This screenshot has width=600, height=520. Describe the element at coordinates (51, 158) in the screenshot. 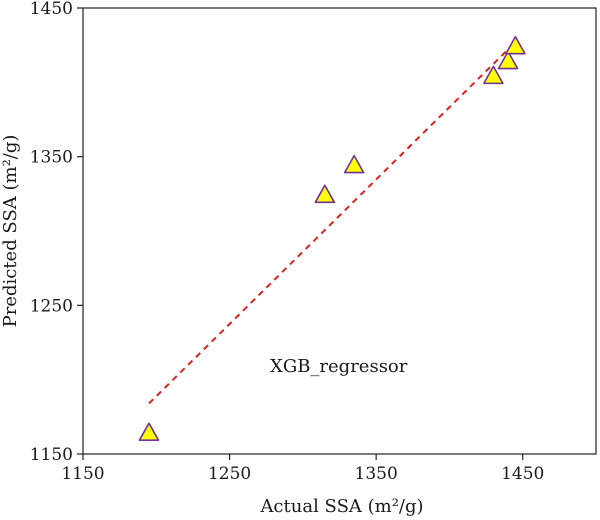

I see `y-tick-label: 1350` at that location.